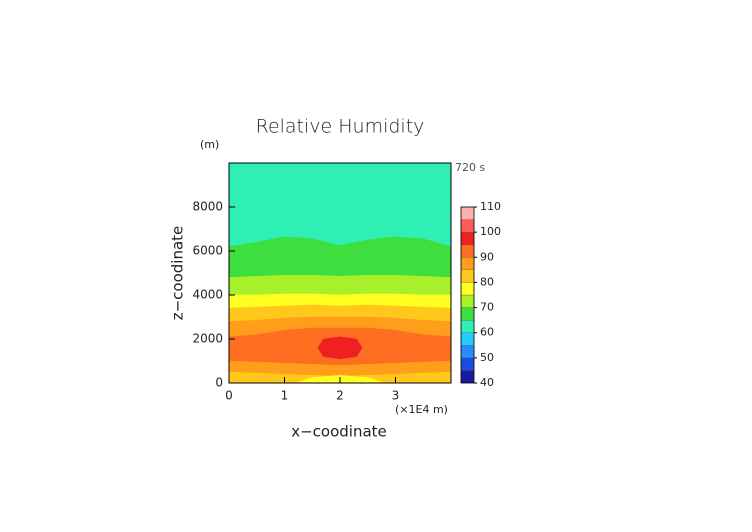 The image size is (752, 532). I want to click on colorbar-tick-label: 40, so click(487, 382).